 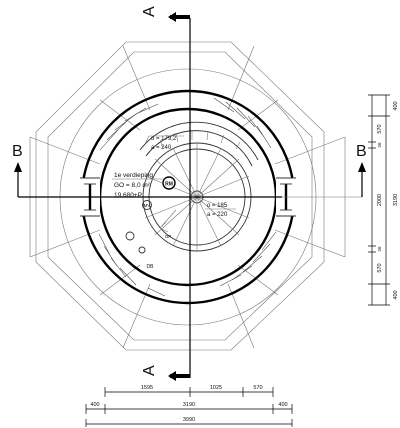 What do you see at coordinates (142, 250) in the screenshot?
I see `shaft-circle-small` at bounding box center [142, 250].